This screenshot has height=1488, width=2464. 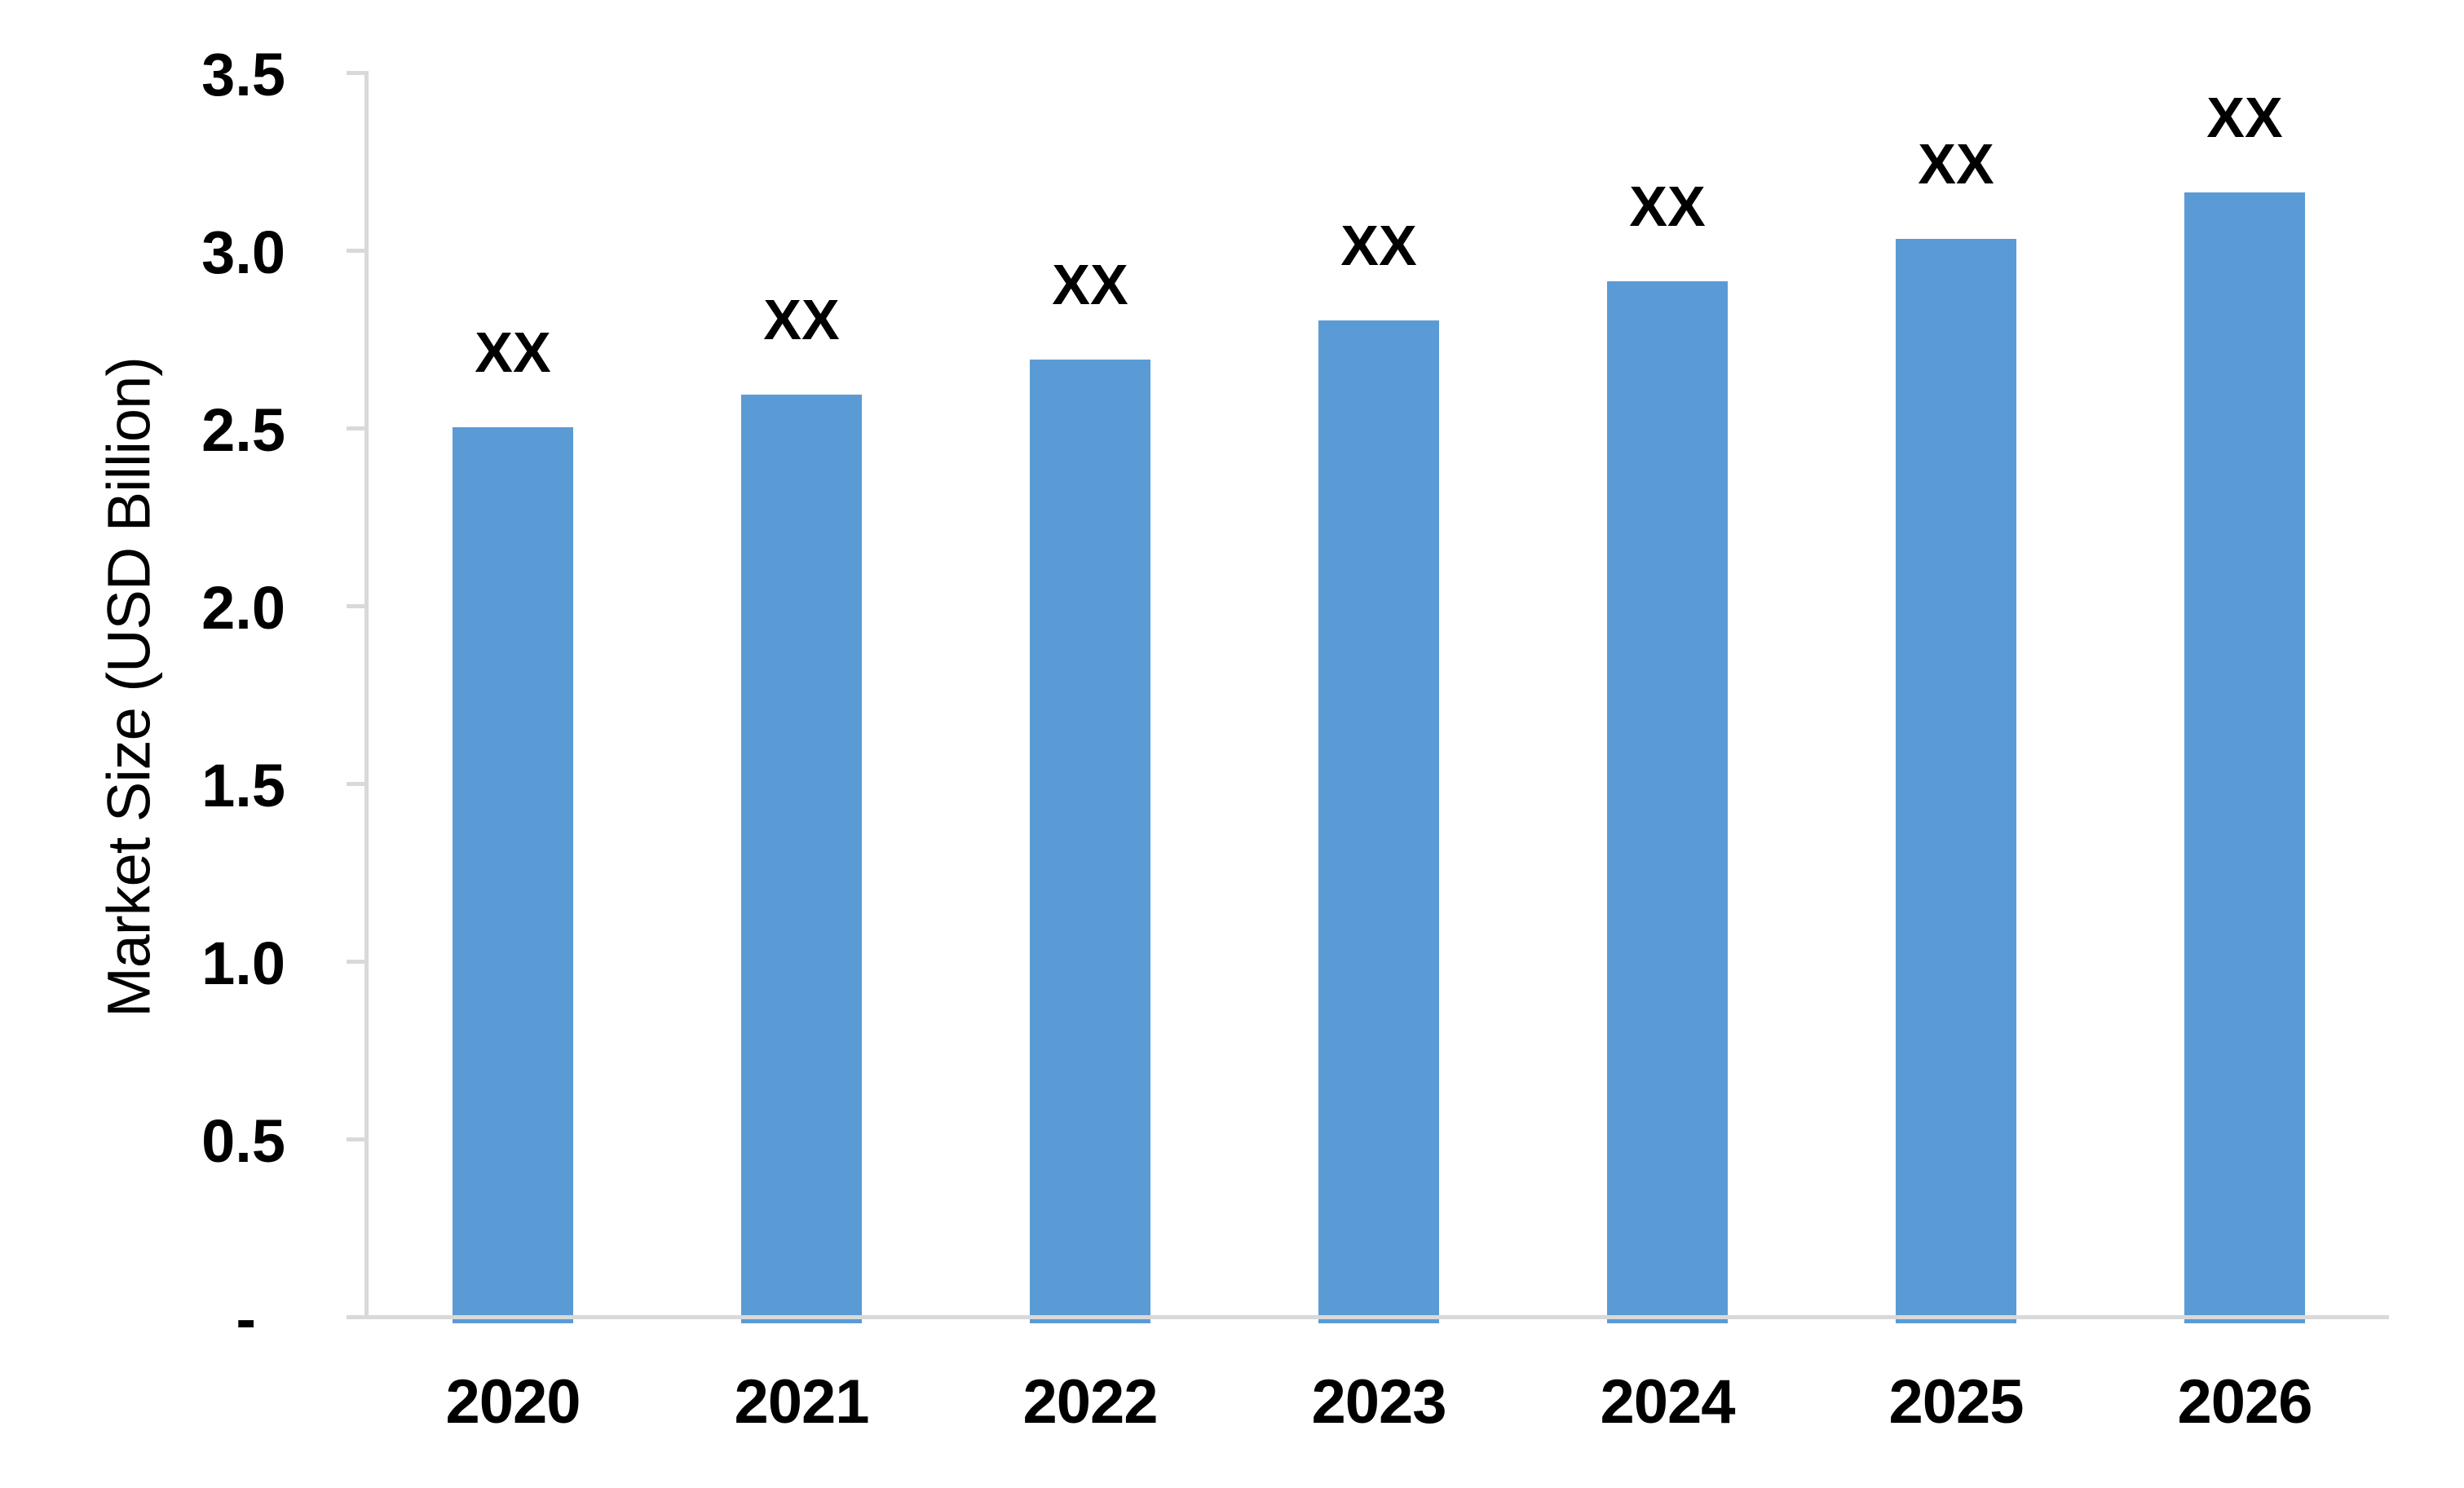 I want to click on x-axis-label-2026: 2026, so click(x=2244, y=1402).